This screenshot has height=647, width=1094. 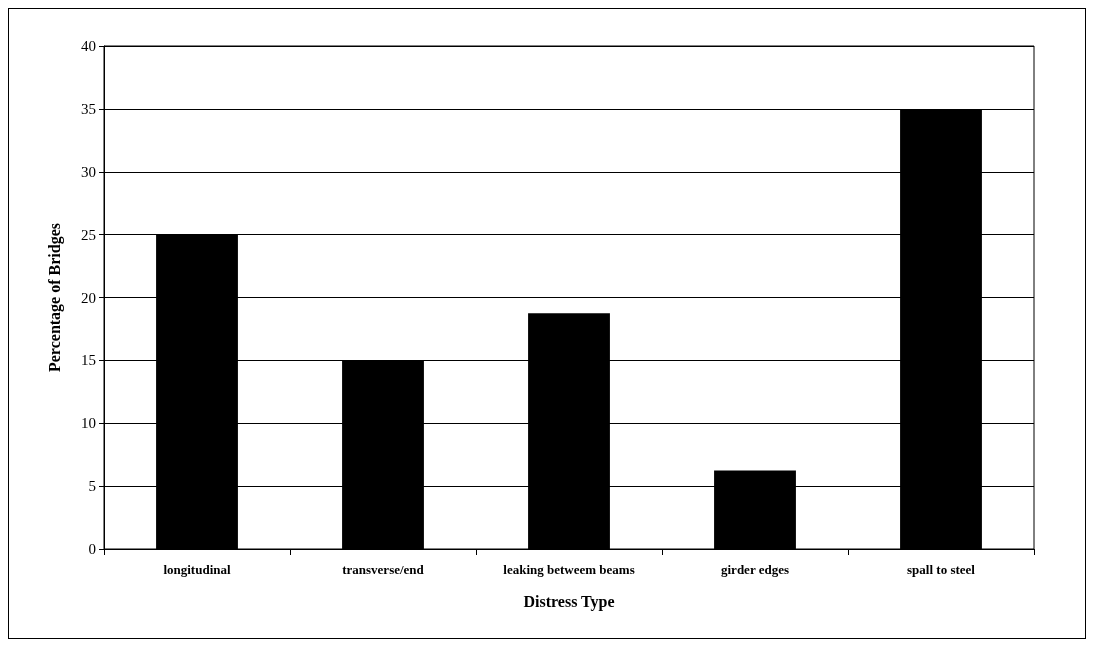 What do you see at coordinates (383, 569) in the screenshot?
I see `x-tick-label: transverse/end` at bounding box center [383, 569].